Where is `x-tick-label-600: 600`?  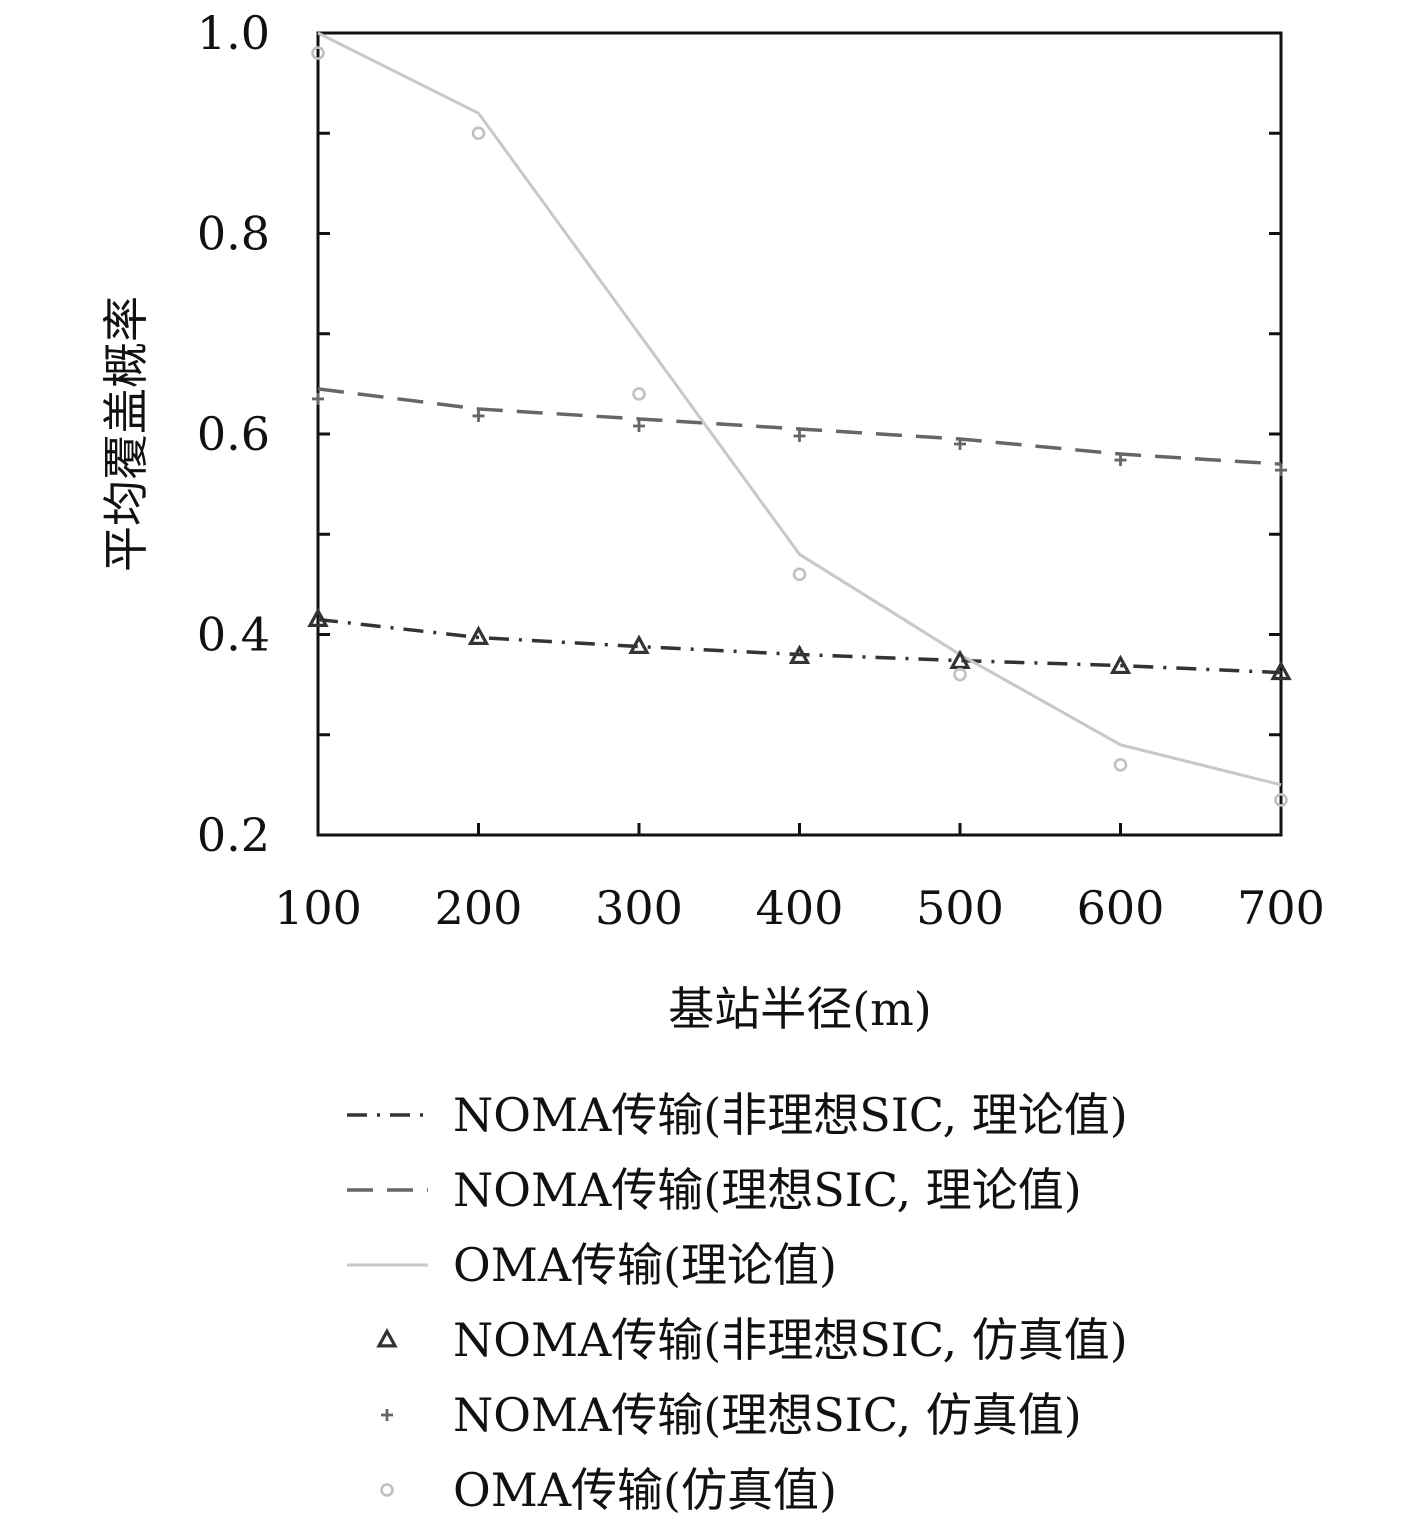 x-tick-label-600: 600 is located at coordinates (1121, 908).